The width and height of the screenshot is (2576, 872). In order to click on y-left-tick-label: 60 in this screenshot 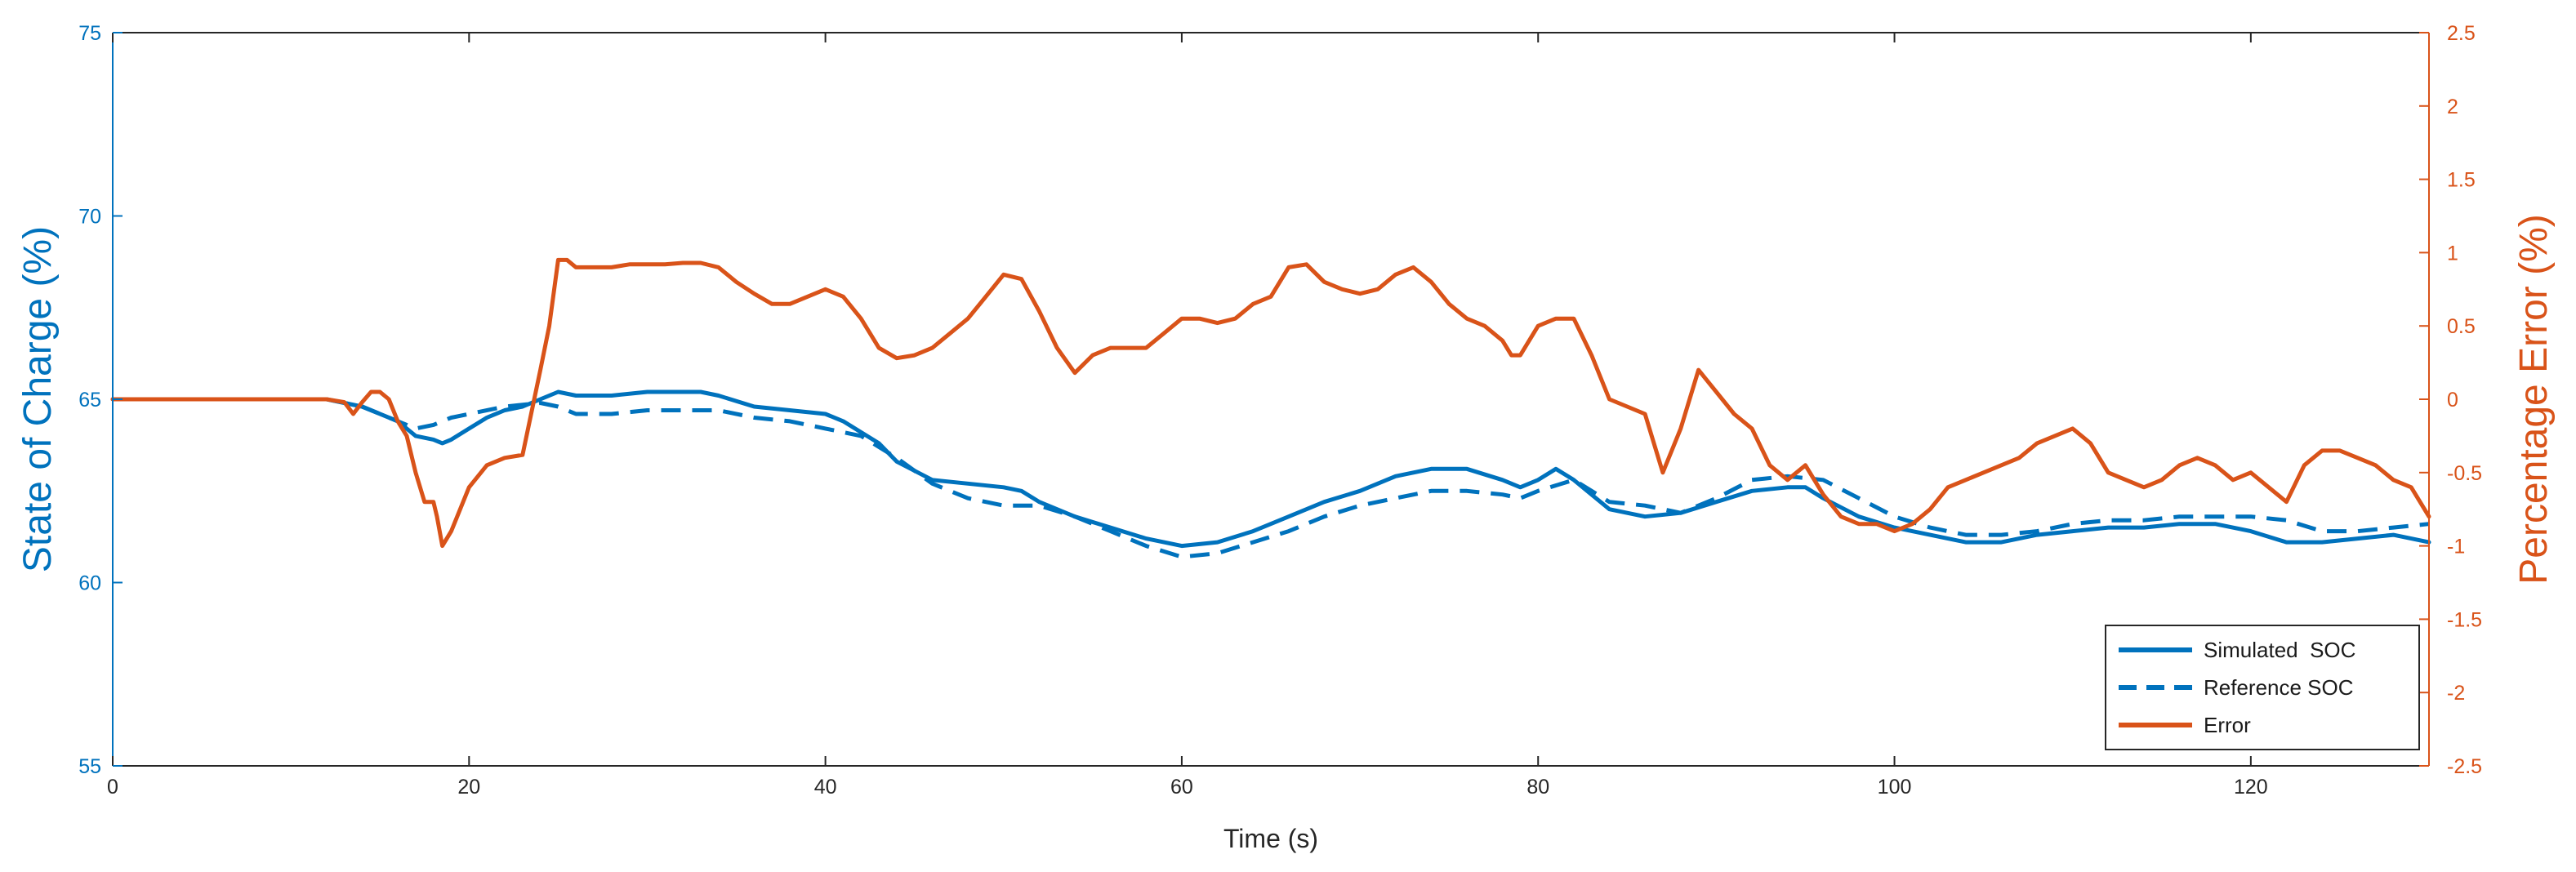, I will do `click(89, 583)`.